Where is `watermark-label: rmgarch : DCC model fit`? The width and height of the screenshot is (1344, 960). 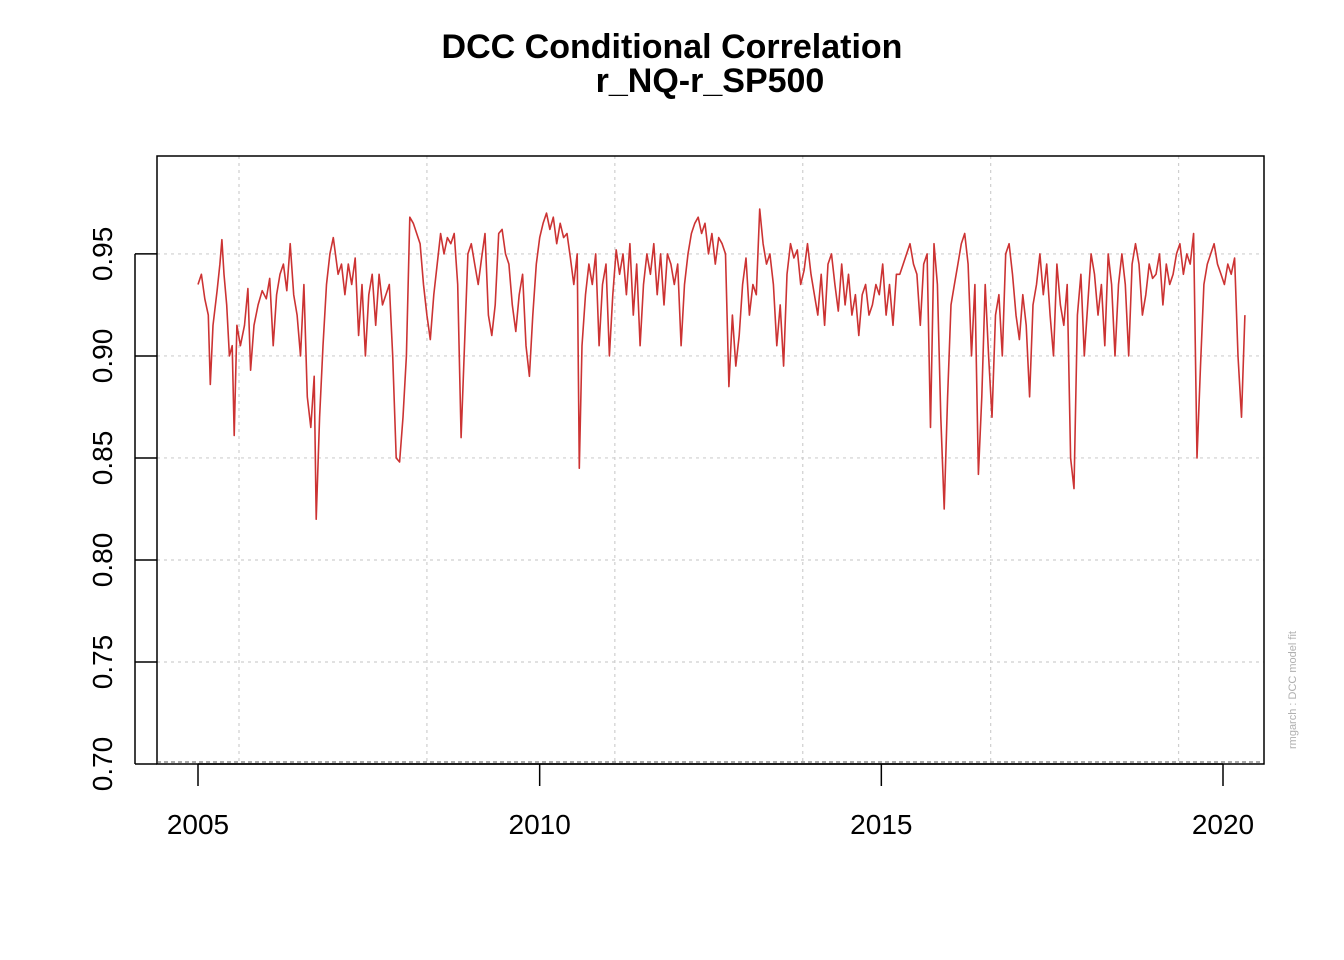 watermark-label: rmgarch : DCC model fit is located at coordinates (1293, 690).